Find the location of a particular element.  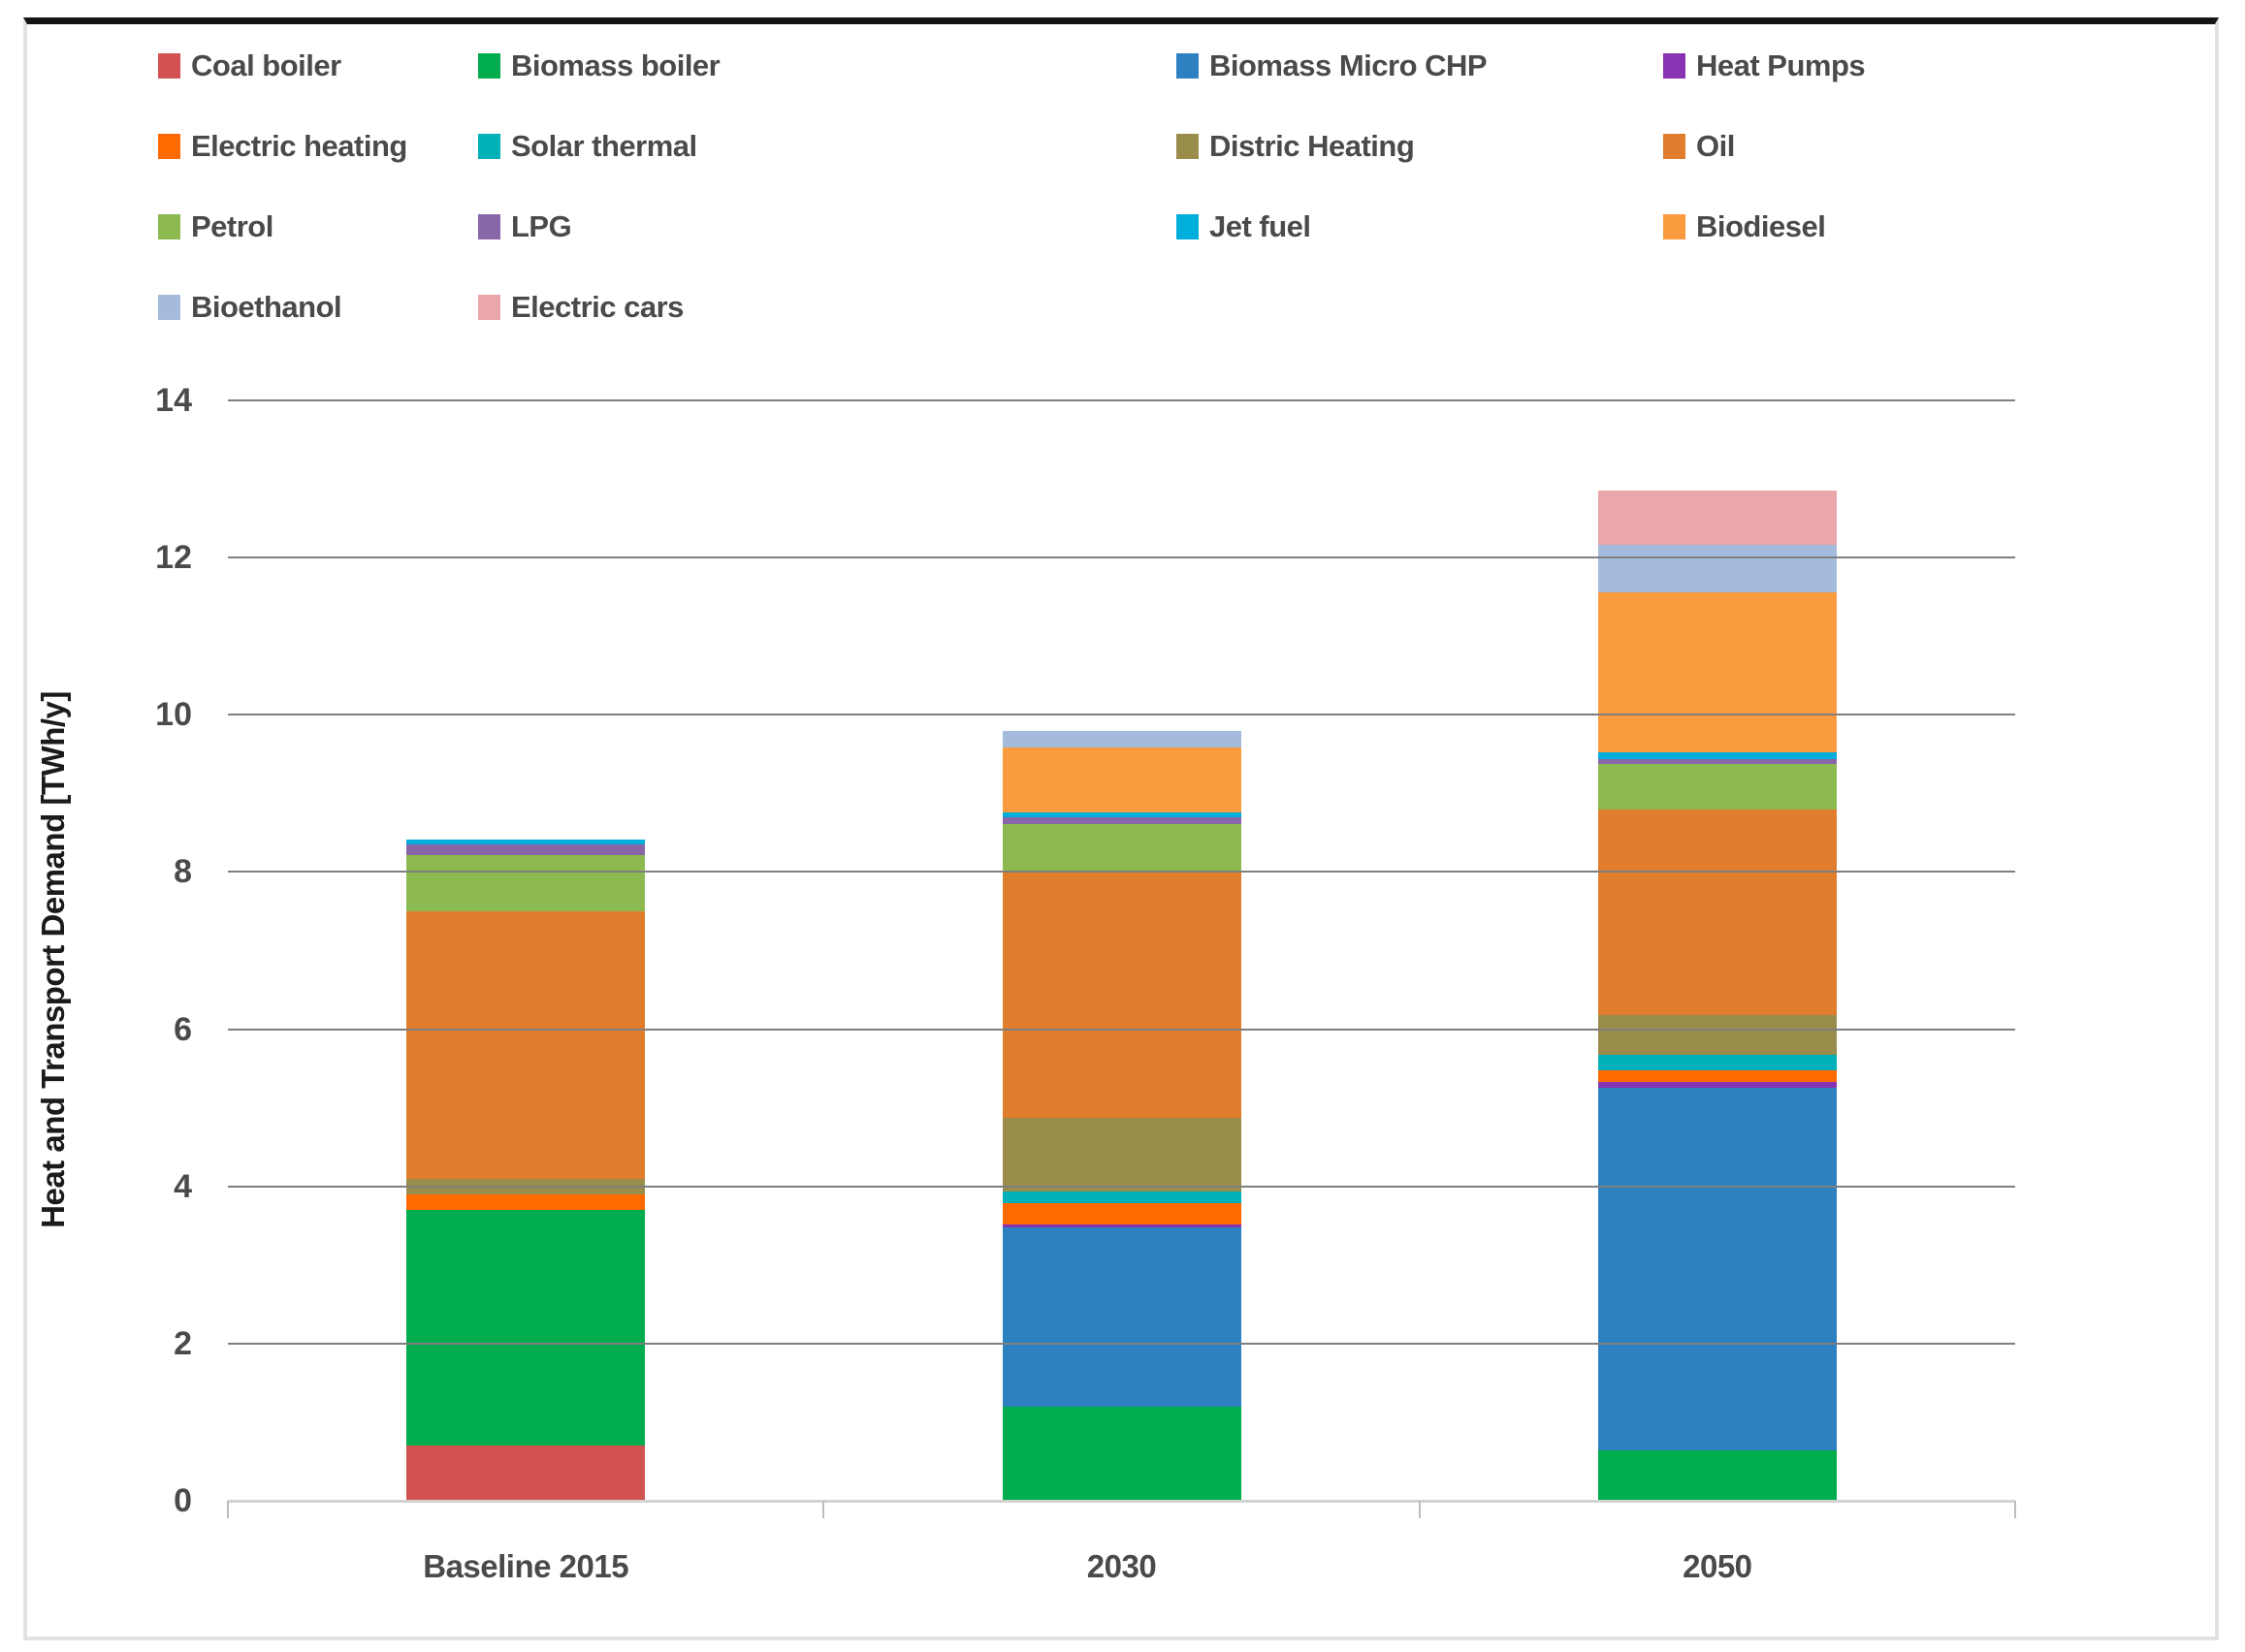

bar-segment-2030-jet-fuel is located at coordinates (1121, 814).